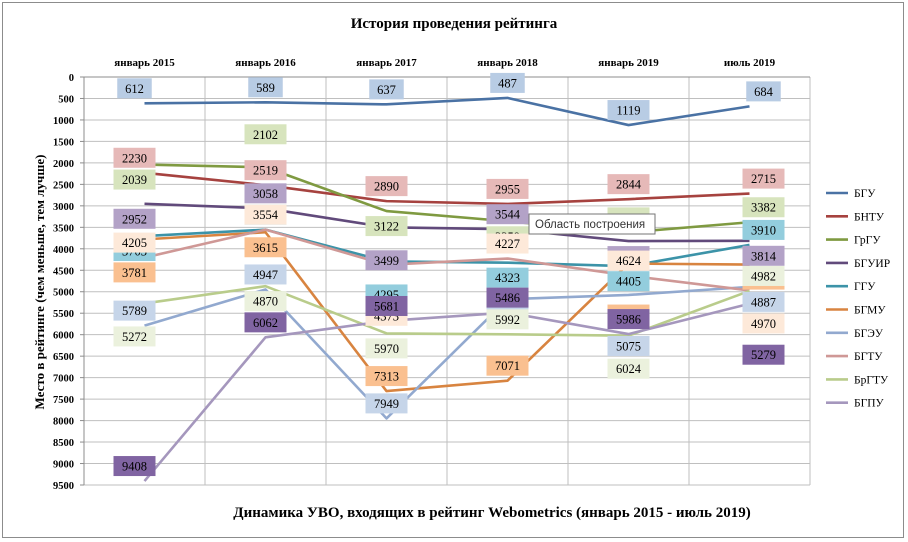  I want to click on legend-item-БГТУ: БГТУ, so click(854, 357).